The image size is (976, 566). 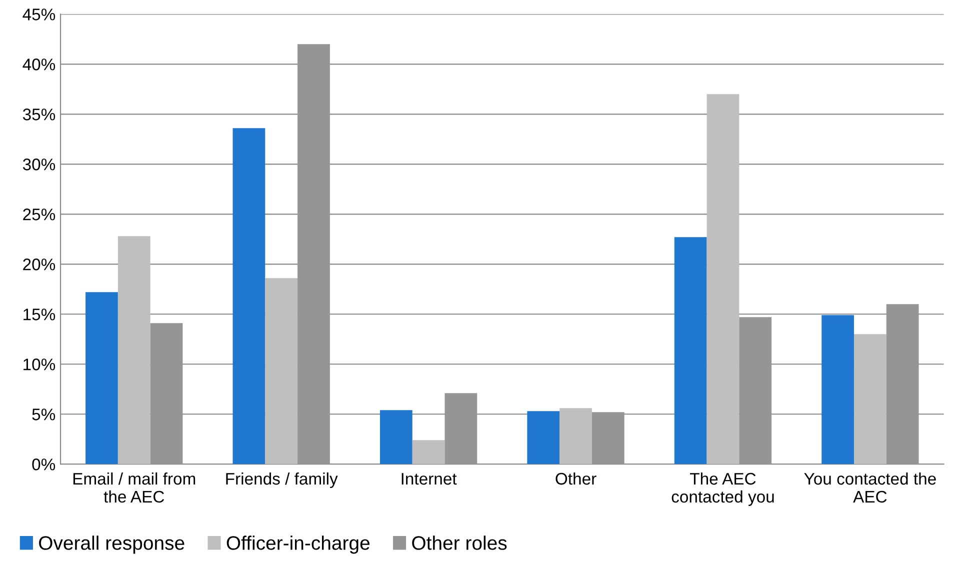 What do you see at coordinates (39, 164) in the screenshot?
I see `y-tick-label: 30%` at bounding box center [39, 164].